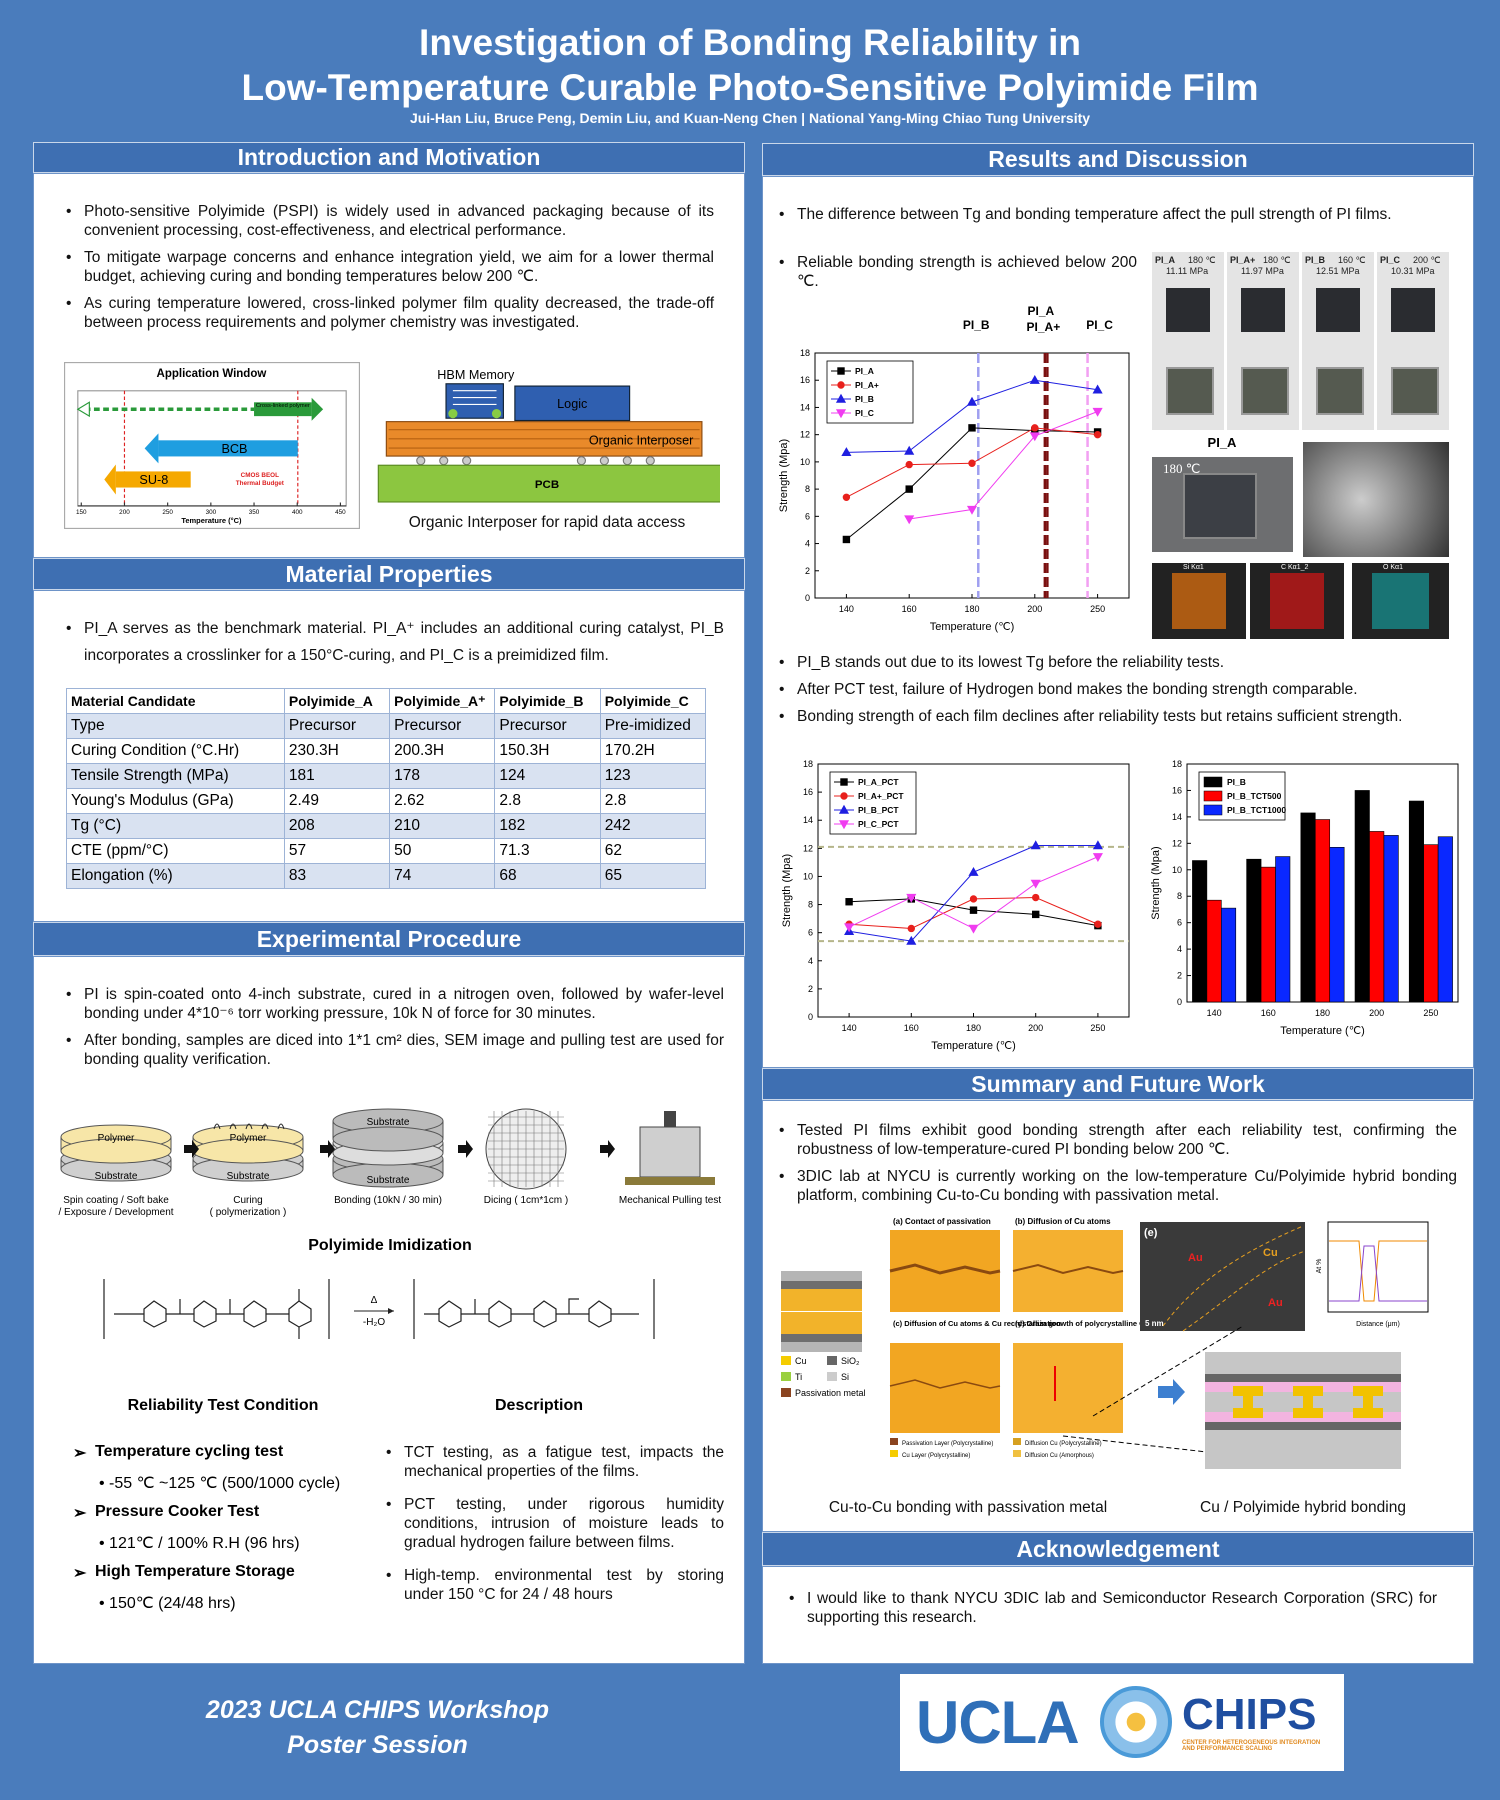 The width and height of the screenshot is (1500, 1800). What do you see at coordinates (1118, 1549) in the screenshot?
I see `sec-head: Acknowledgement` at bounding box center [1118, 1549].